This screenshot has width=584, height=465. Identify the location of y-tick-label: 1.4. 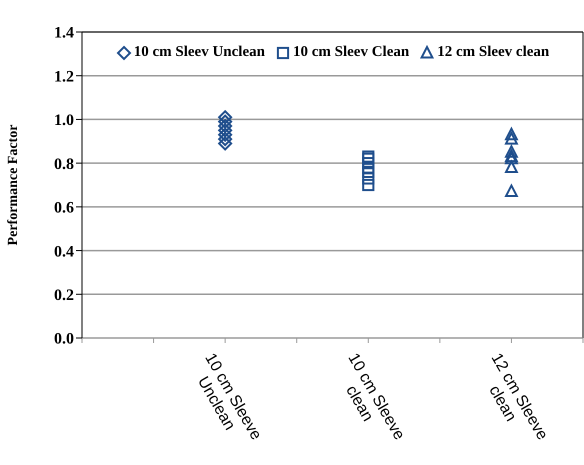
(64, 33).